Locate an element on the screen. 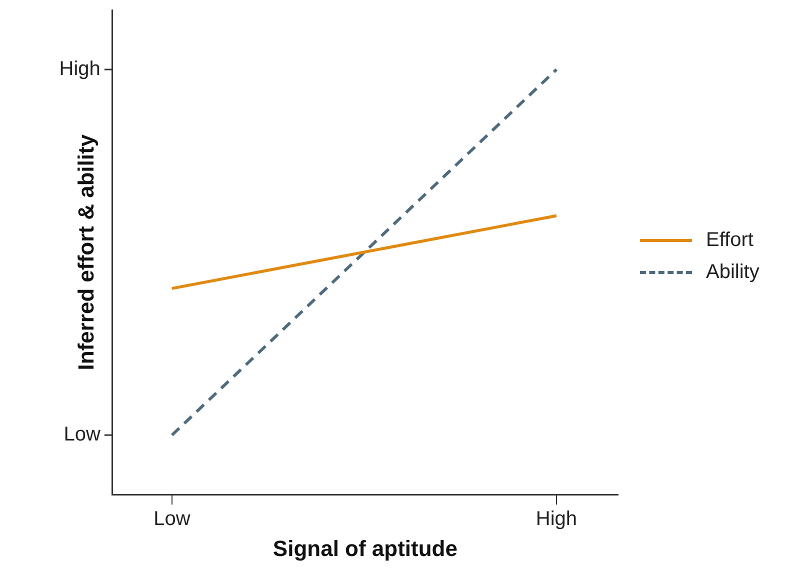 The height and width of the screenshot is (575, 786). x-axis-title: Signal of aptitude is located at coordinates (365, 548).